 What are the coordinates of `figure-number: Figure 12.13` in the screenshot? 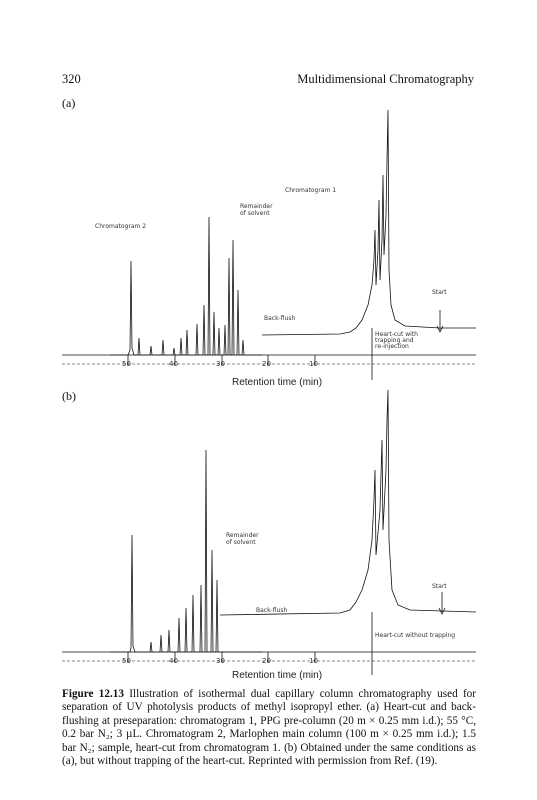 It's located at (93, 694).